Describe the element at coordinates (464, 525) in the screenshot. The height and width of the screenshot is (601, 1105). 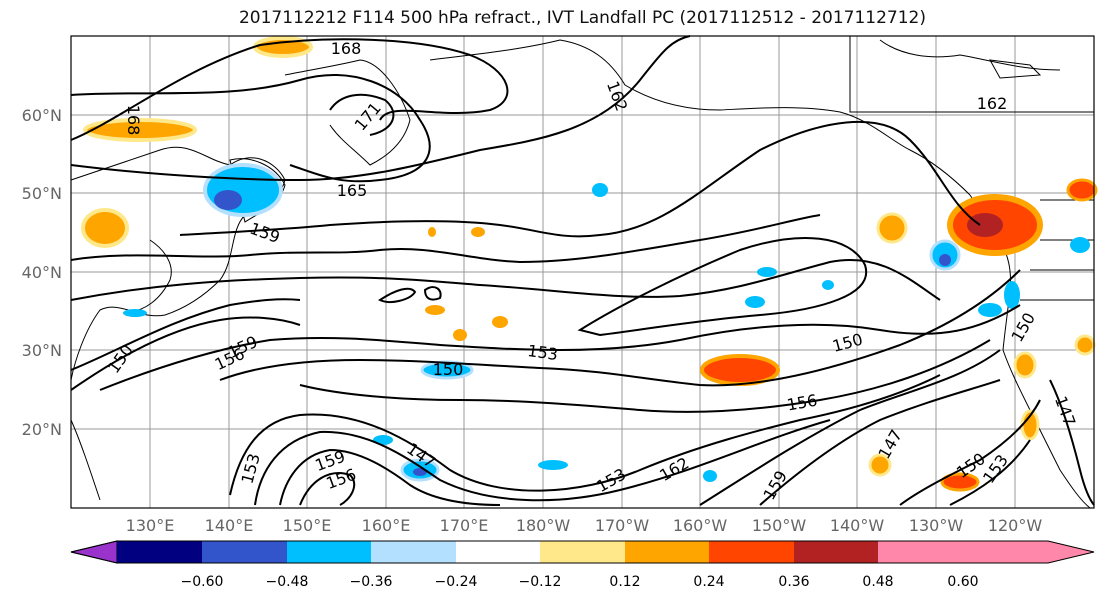
I see `lon-label: 170°E` at that location.